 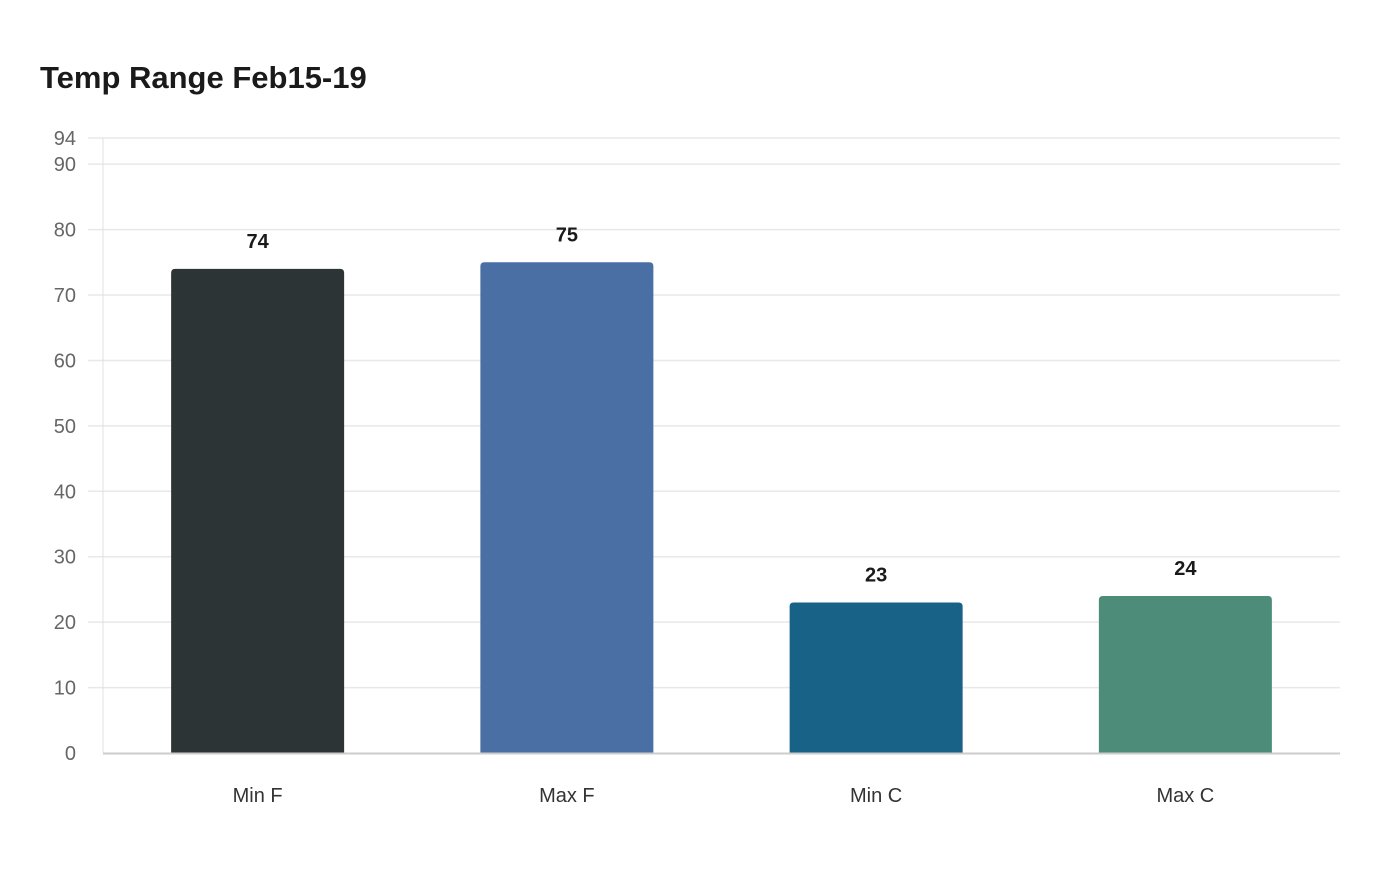 I want to click on bar-min-c, so click(x=876, y=677).